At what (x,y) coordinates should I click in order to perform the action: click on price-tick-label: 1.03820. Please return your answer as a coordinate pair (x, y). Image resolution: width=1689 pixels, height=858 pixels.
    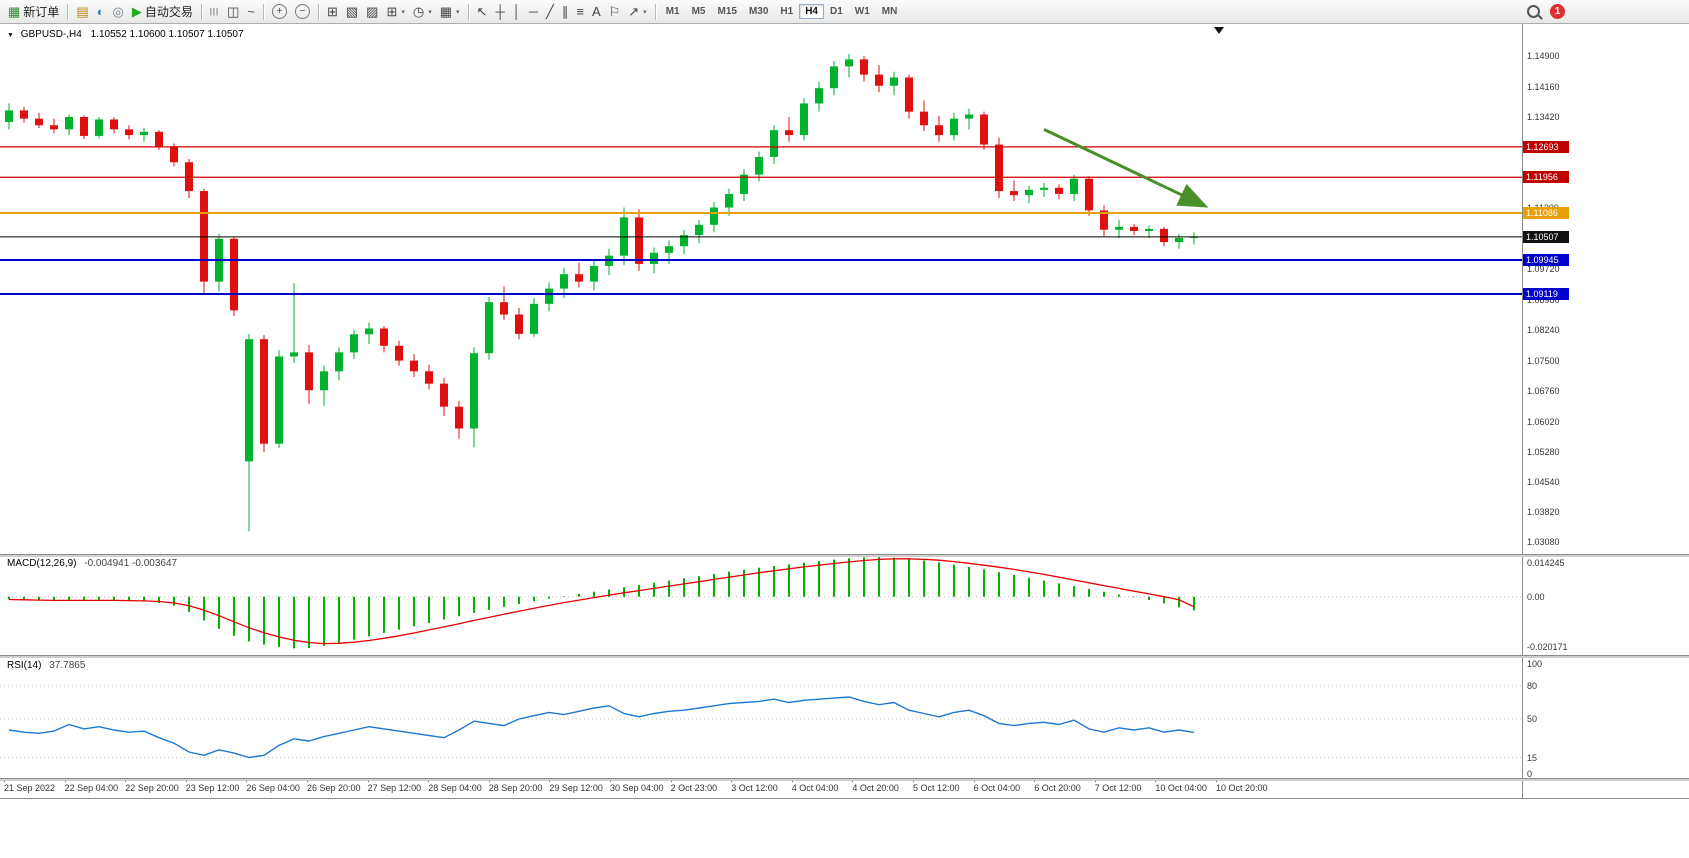
    Looking at the image, I should click on (1543, 512).